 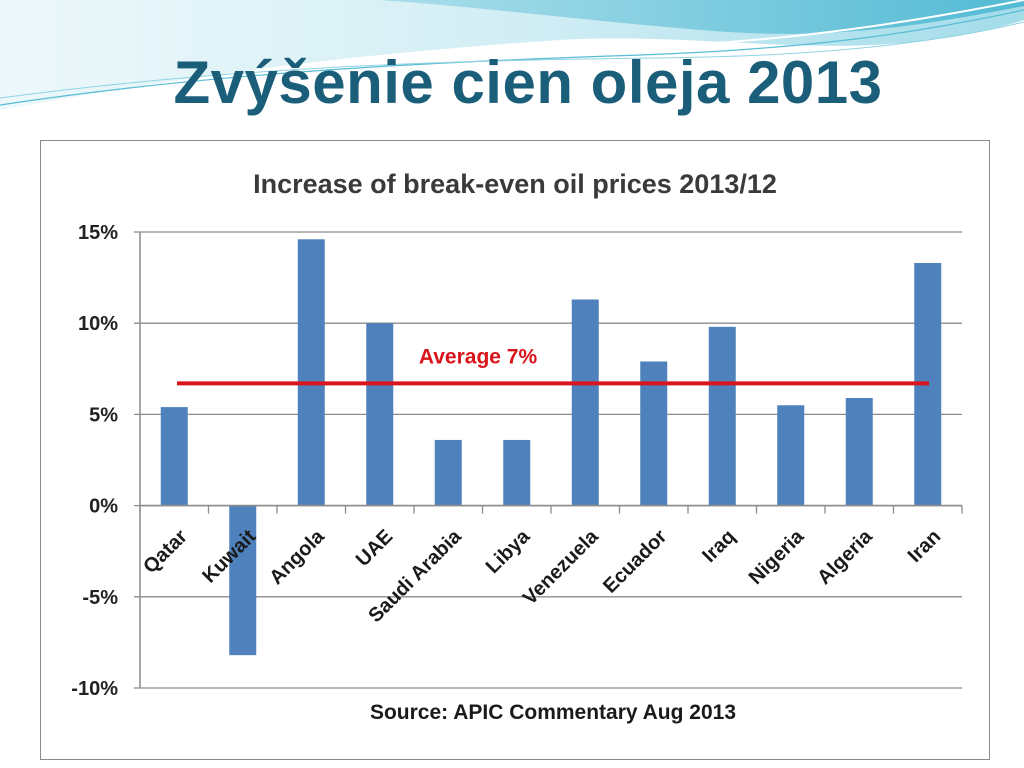 What do you see at coordinates (777, 557) in the screenshot?
I see `x-tick-label: Nigeria` at bounding box center [777, 557].